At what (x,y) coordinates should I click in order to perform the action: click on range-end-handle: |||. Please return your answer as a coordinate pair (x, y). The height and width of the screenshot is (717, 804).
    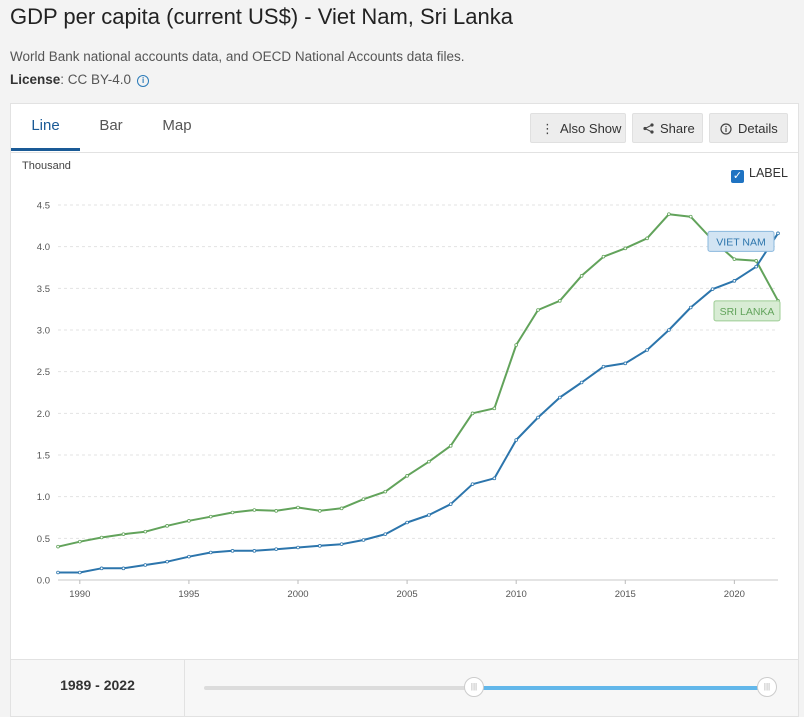
    Looking at the image, I should click on (767, 687).